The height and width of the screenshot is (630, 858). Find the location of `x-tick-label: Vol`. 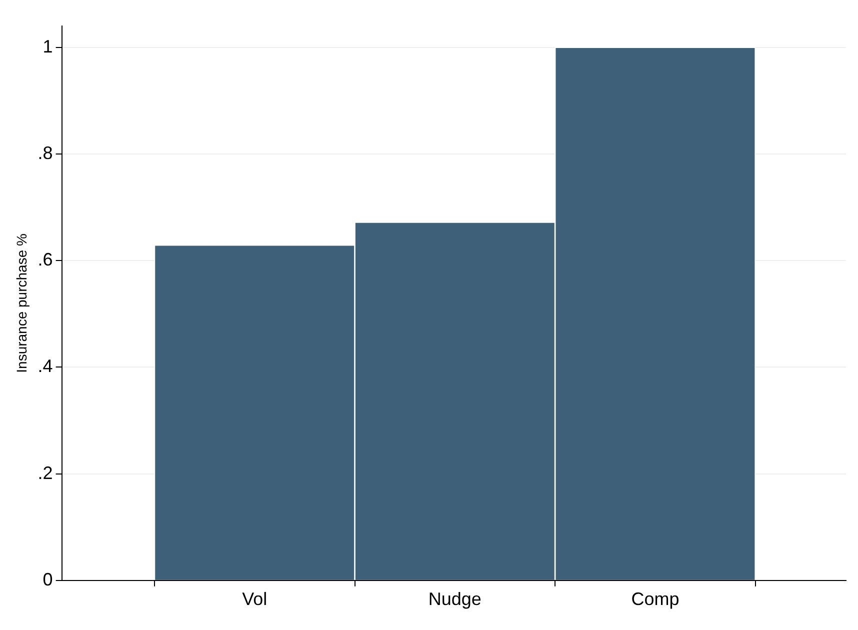

x-tick-label: Vol is located at coordinates (255, 599).